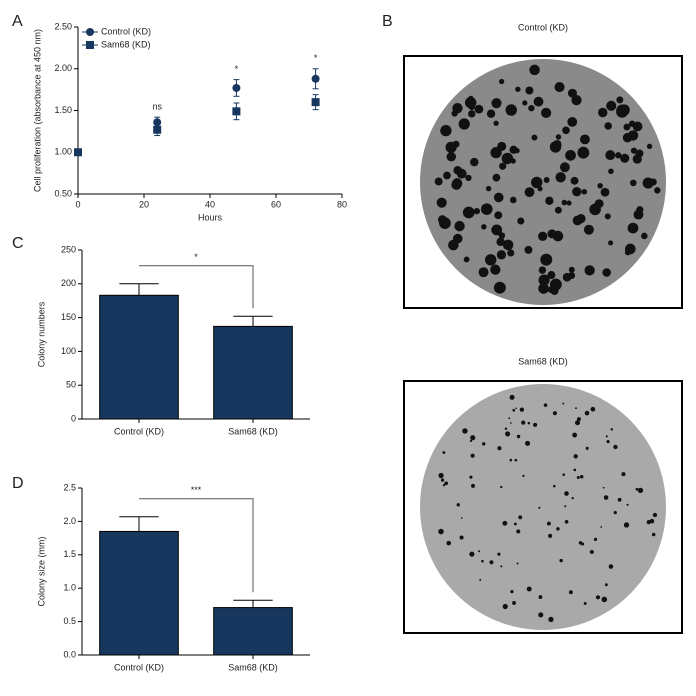 The width and height of the screenshot is (696, 696). Describe the element at coordinates (78, 152) in the screenshot. I see `point` at that location.